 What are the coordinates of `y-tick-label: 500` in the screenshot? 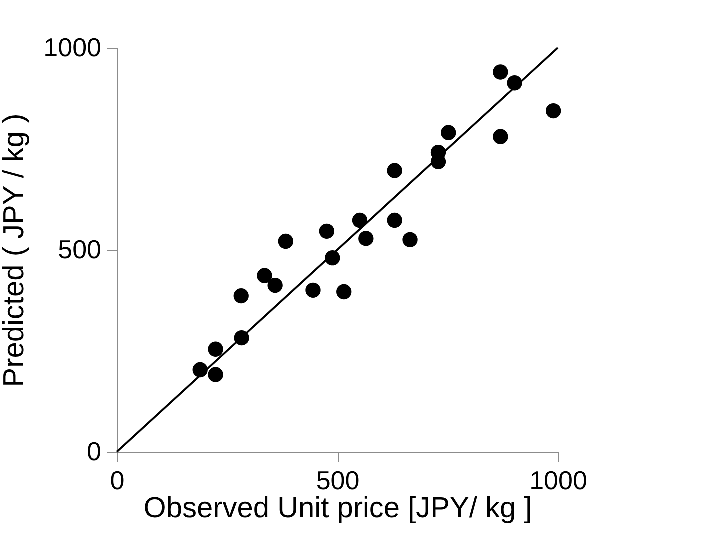 It's located at (80, 249).